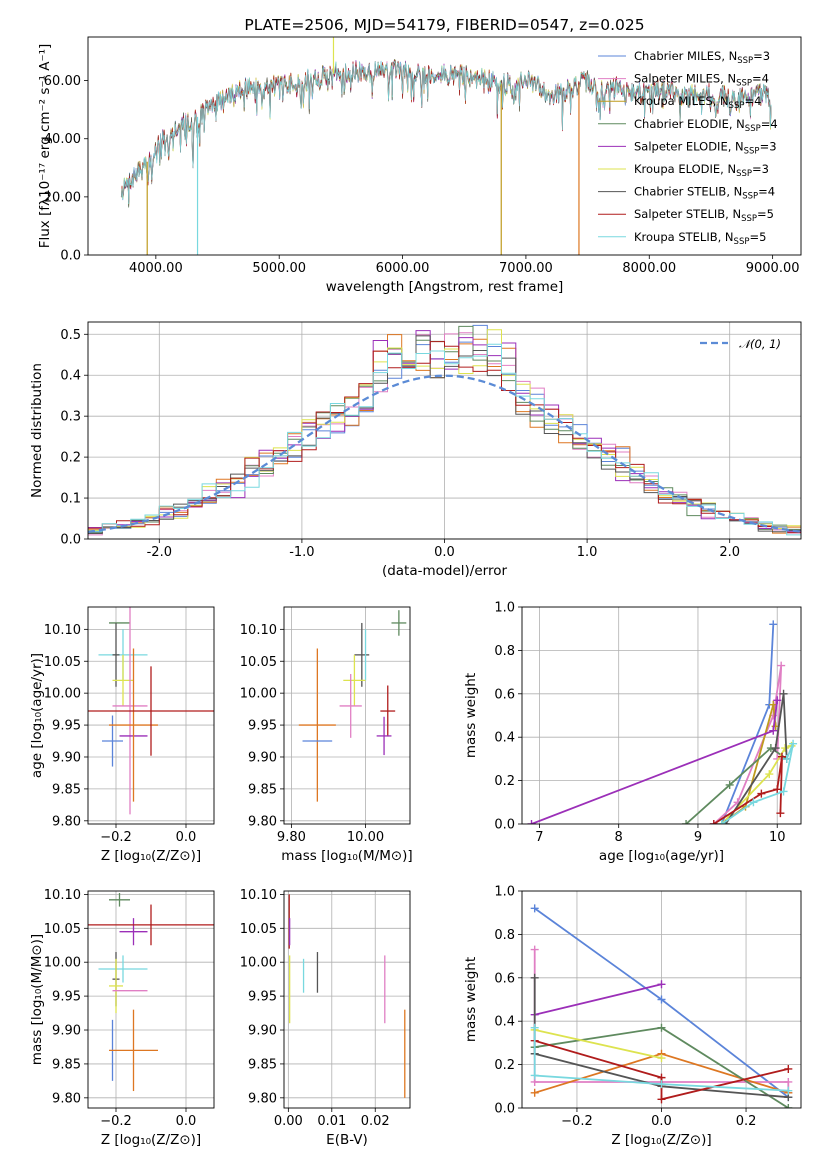 Image resolution: width=819 pixels, height=1174 pixels. I want to click on legend-label: Kroupa MILES, NSSP=4, so click(697, 102).